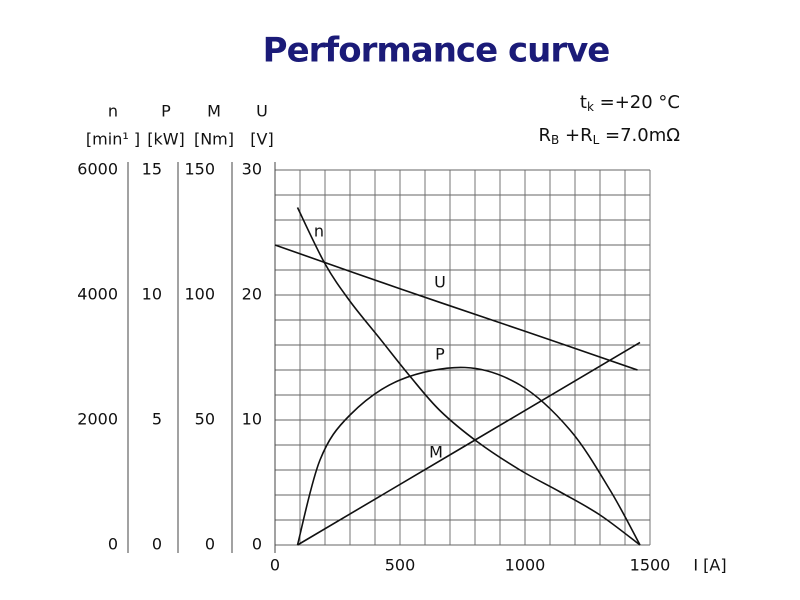 The height and width of the screenshot is (600, 800). I want to click on annotation-part: t, so click(583, 102).